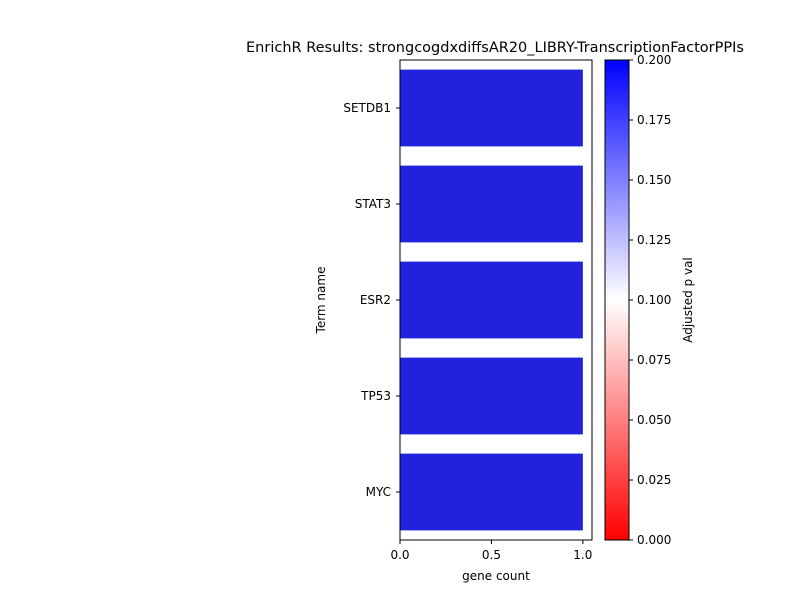 This screenshot has width=800, height=604. Describe the element at coordinates (378, 492) in the screenshot. I see `y-tick-label: MYC` at that location.